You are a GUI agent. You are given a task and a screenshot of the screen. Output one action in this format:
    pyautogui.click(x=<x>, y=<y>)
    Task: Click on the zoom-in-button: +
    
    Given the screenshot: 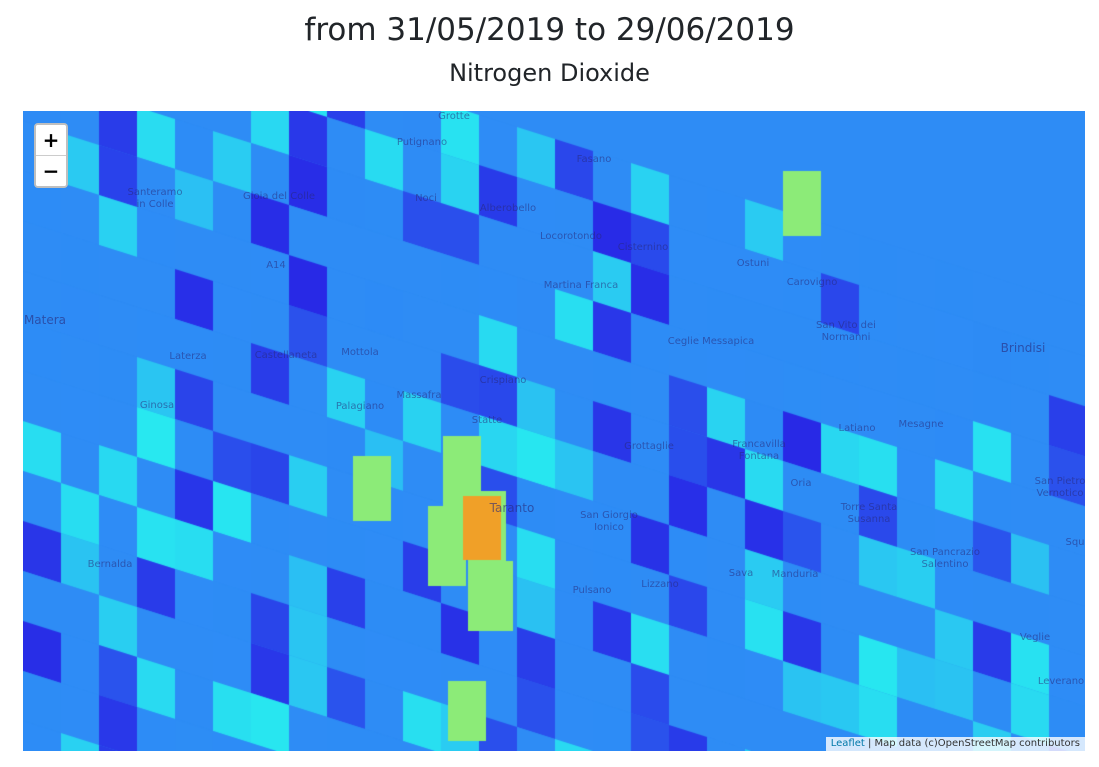 What is the action you would take?
    pyautogui.click(x=51, y=140)
    